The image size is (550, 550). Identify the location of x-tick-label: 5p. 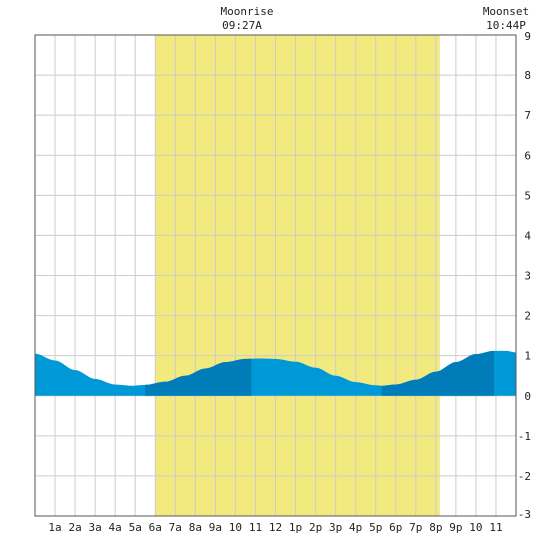
(375, 527).